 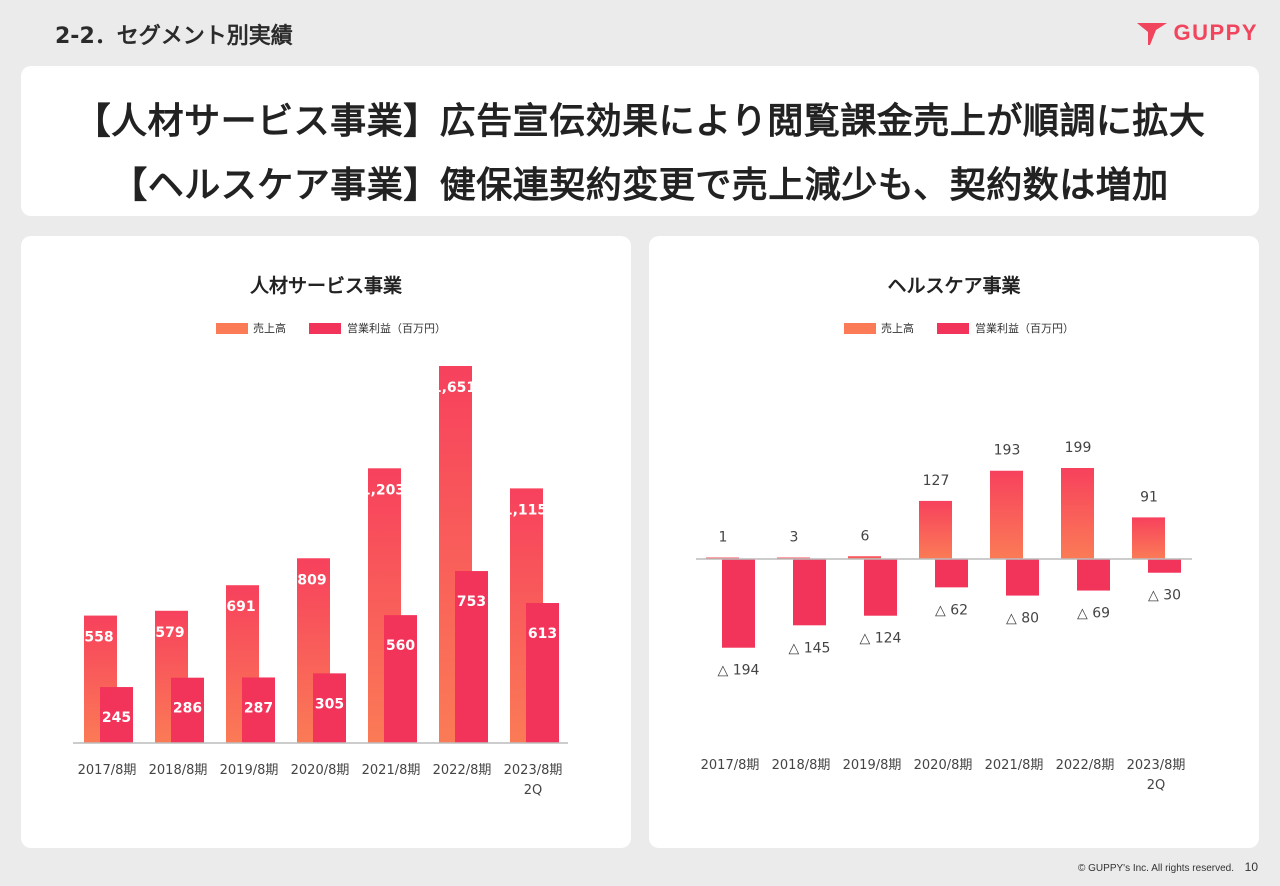 What do you see at coordinates (739, 671) in the screenshot?
I see `data-label-profit: △ 194` at bounding box center [739, 671].